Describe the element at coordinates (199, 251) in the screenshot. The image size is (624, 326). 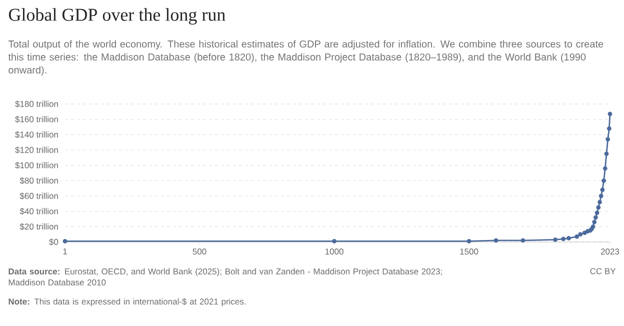
I see `x-tick-label: 500` at that location.